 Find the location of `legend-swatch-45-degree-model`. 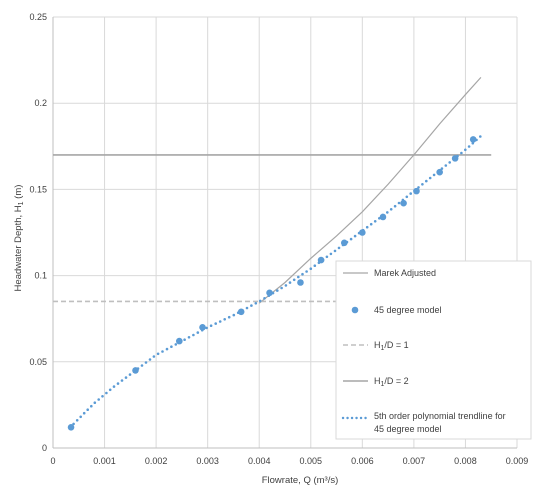

legend-swatch-45-degree-model is located at coordinates (355, 310).